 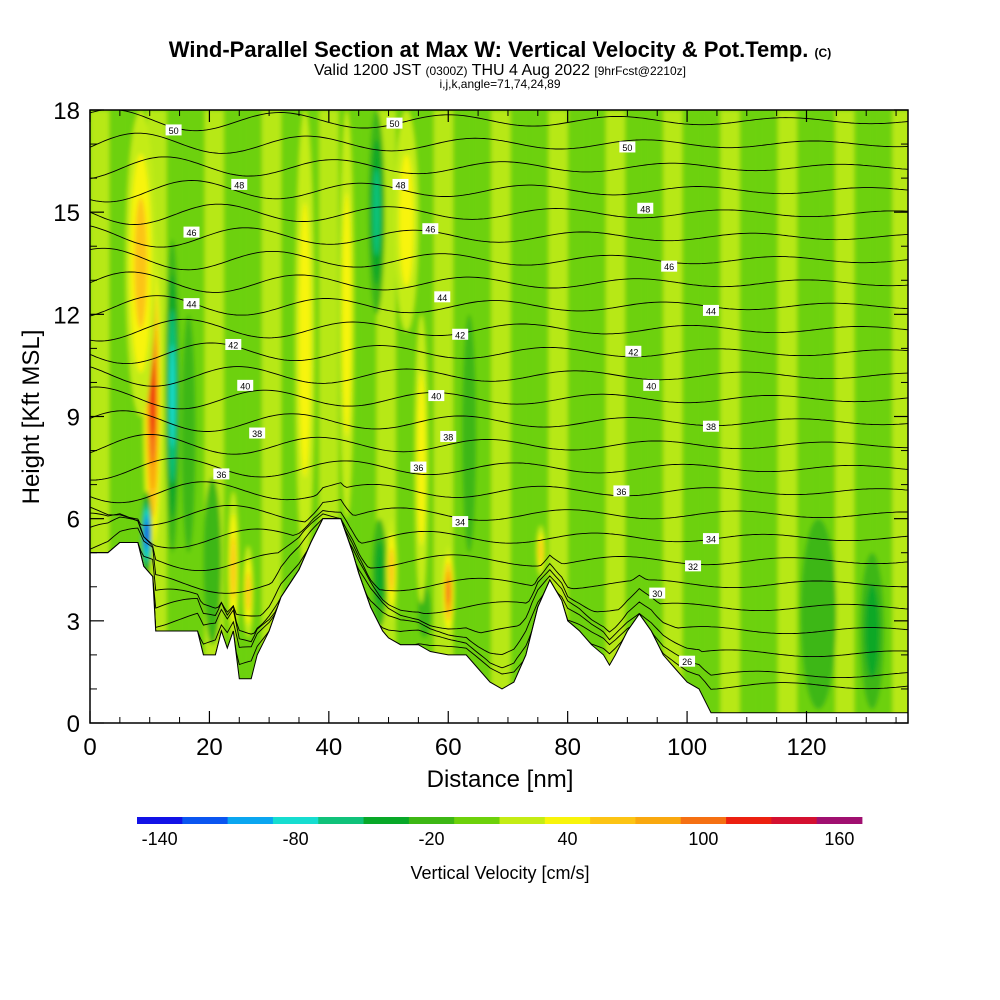 I want to click on contour-label: 50, so click(x=173, y=130).